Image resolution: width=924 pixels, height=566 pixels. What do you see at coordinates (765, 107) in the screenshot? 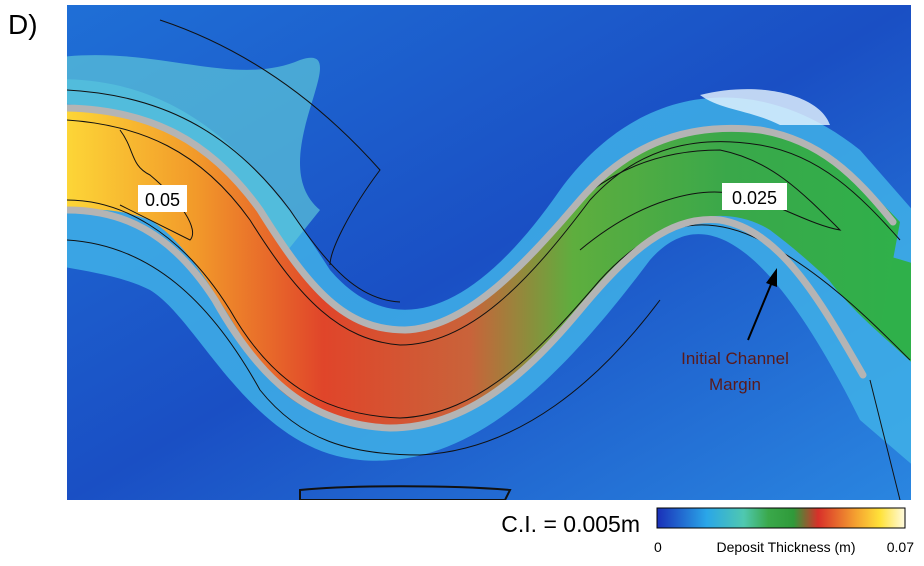
I see `overbank-deposit` at bounding box center [765, 107].